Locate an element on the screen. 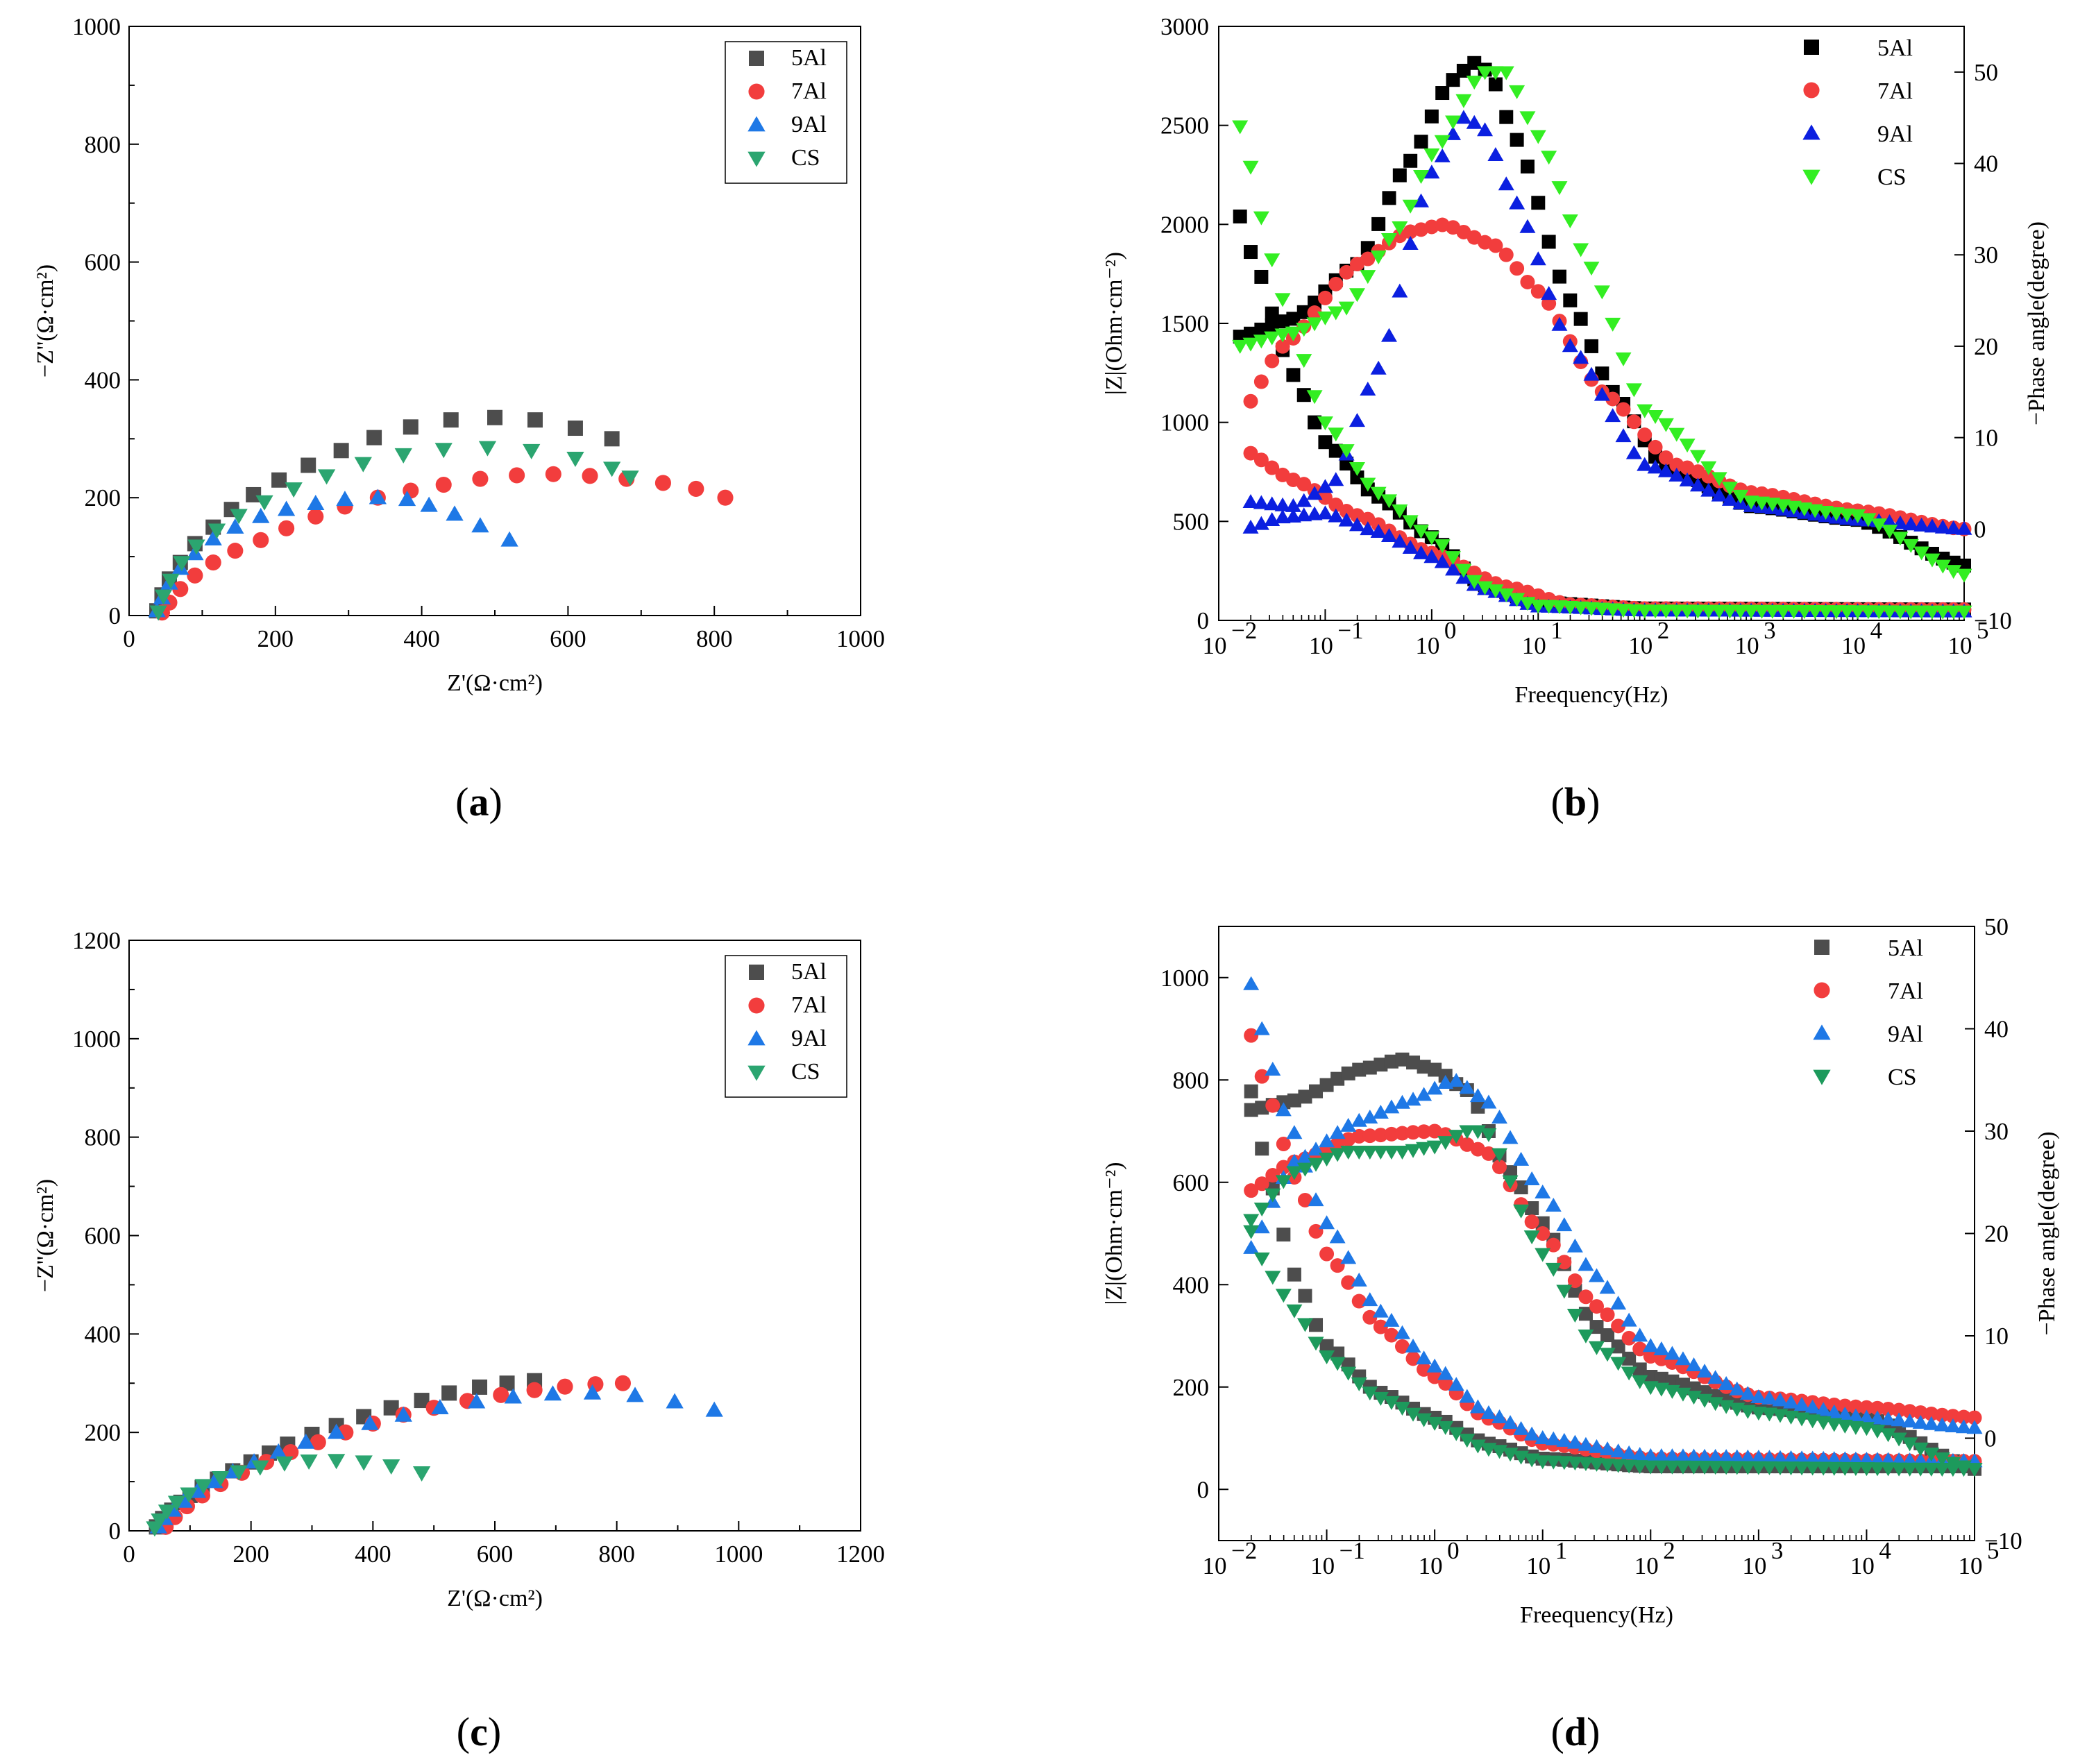  series-7Al is located at coordinates (443, 543).